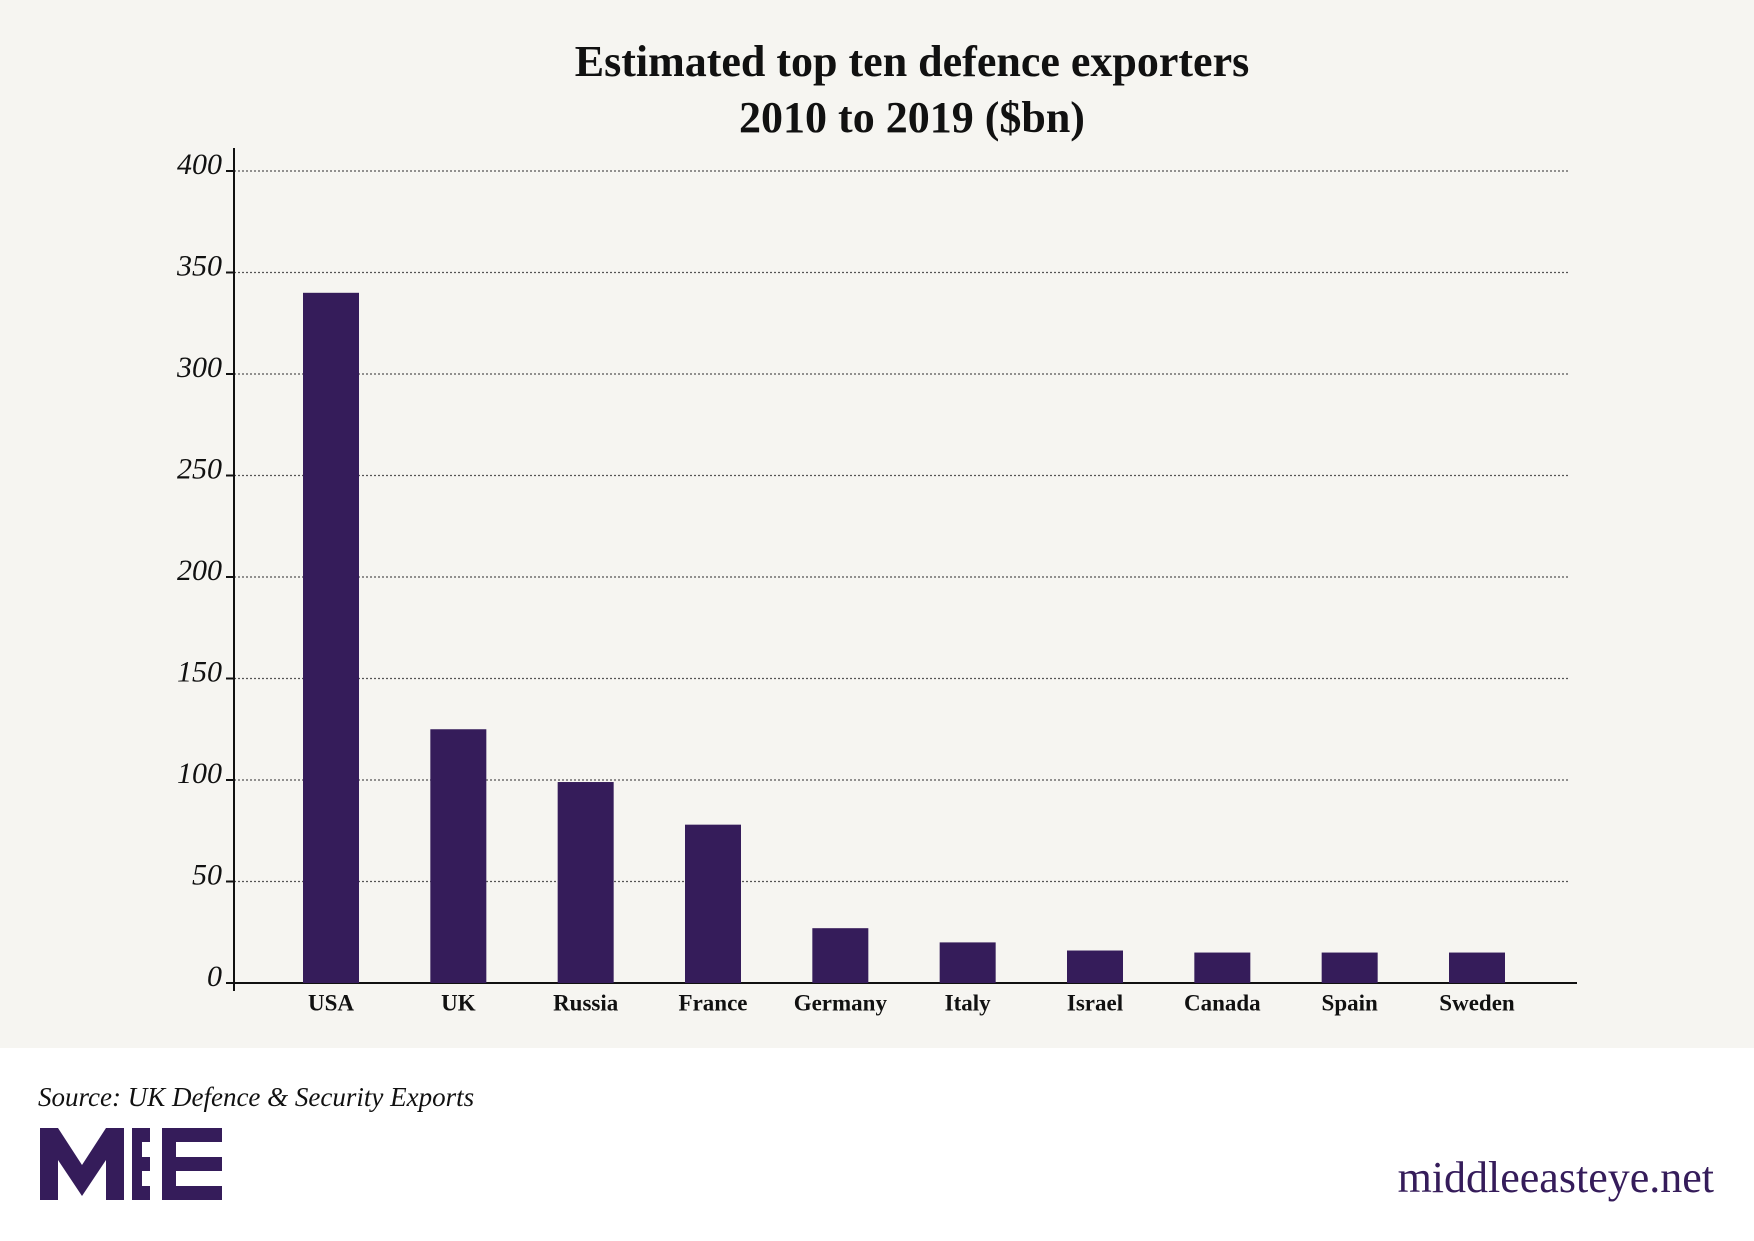 The height and width of the screenshot is (1241, 1754). I want to click on y-tick-label: 400, so click(199, 164).